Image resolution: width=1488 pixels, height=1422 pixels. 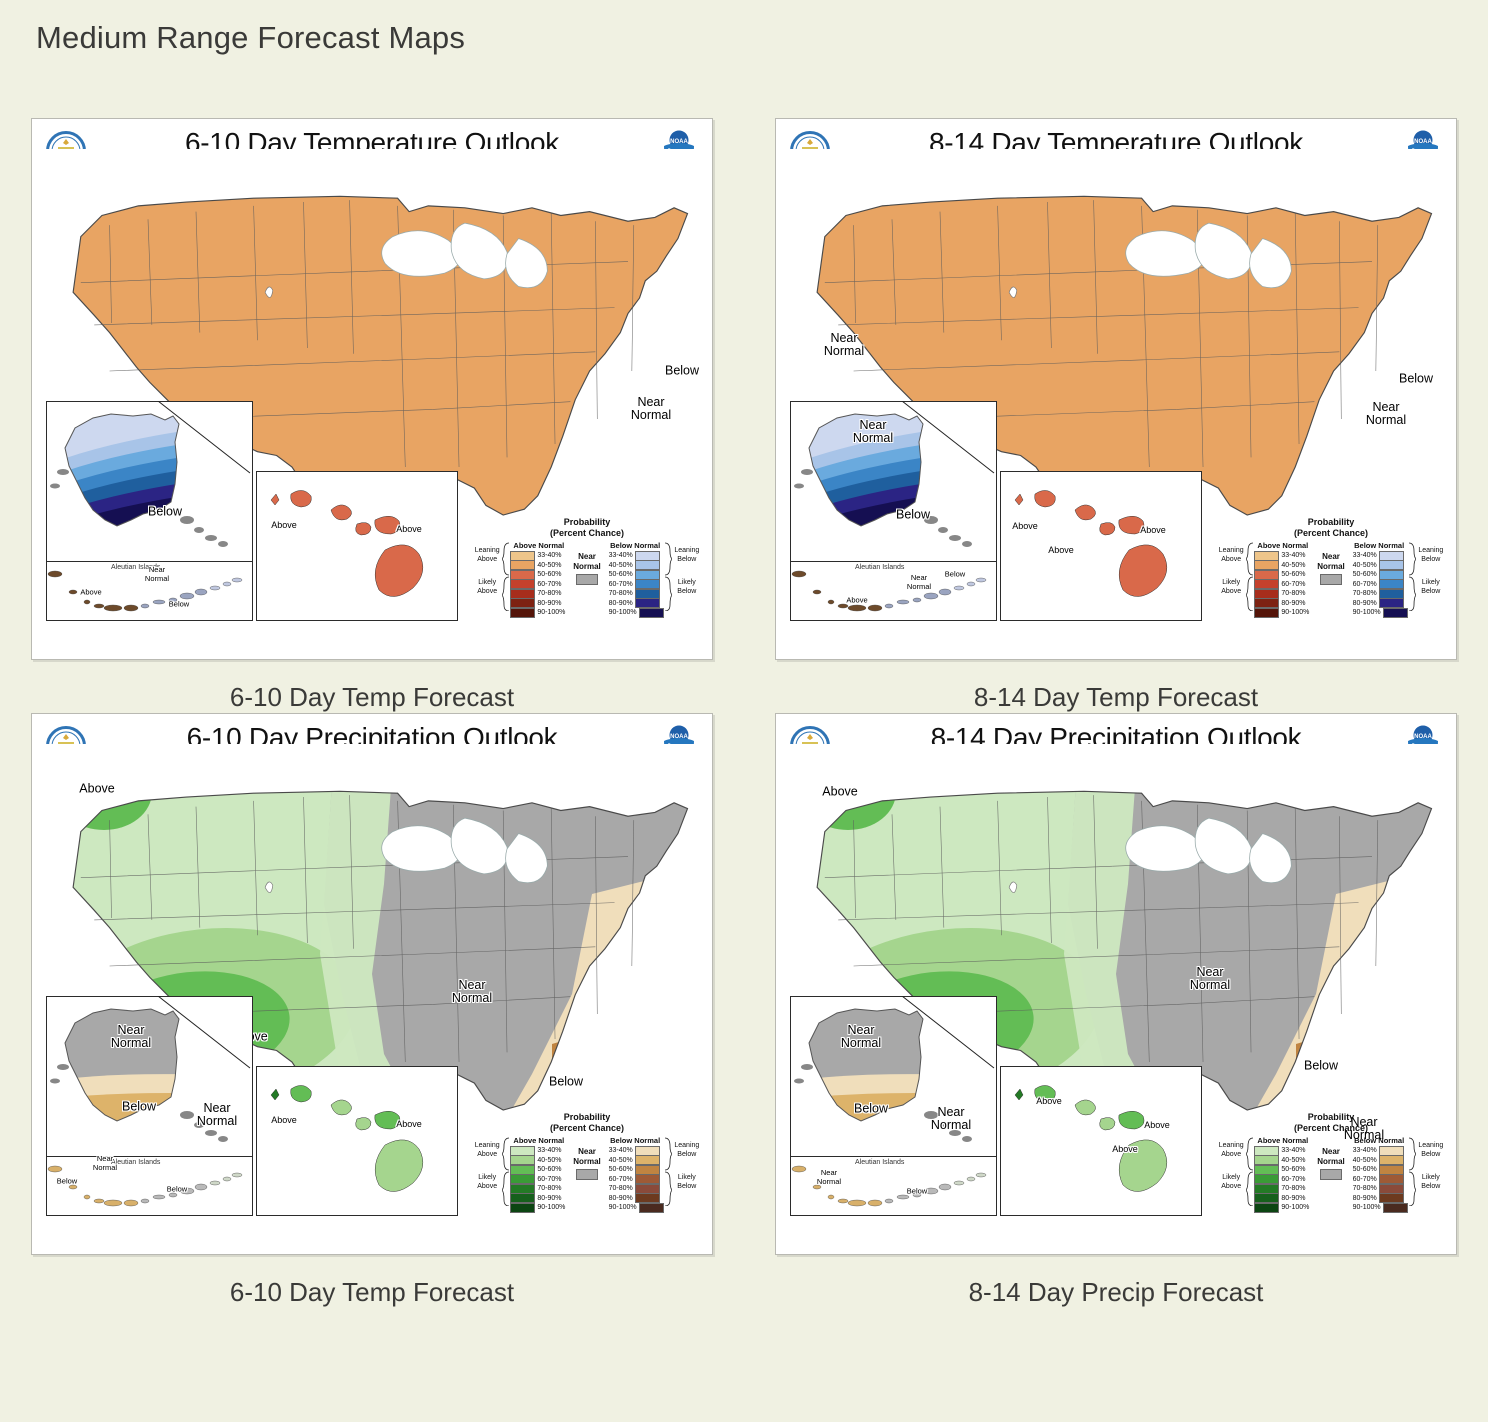 I want to click on aleutian-islands-inset: Aleutian Islands Near Normal Below, so click(x=893, y=1186).